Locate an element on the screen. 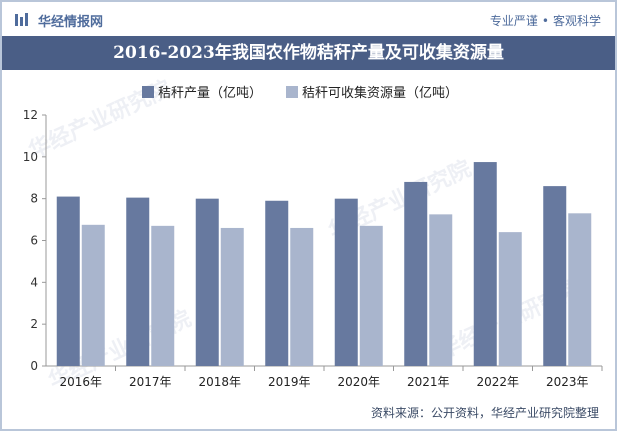  y-tick-label: 8 is located at coordinates (34, 199).